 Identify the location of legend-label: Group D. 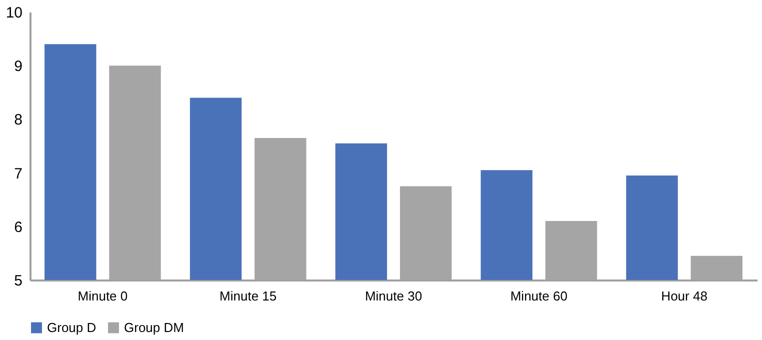
(71, 327).